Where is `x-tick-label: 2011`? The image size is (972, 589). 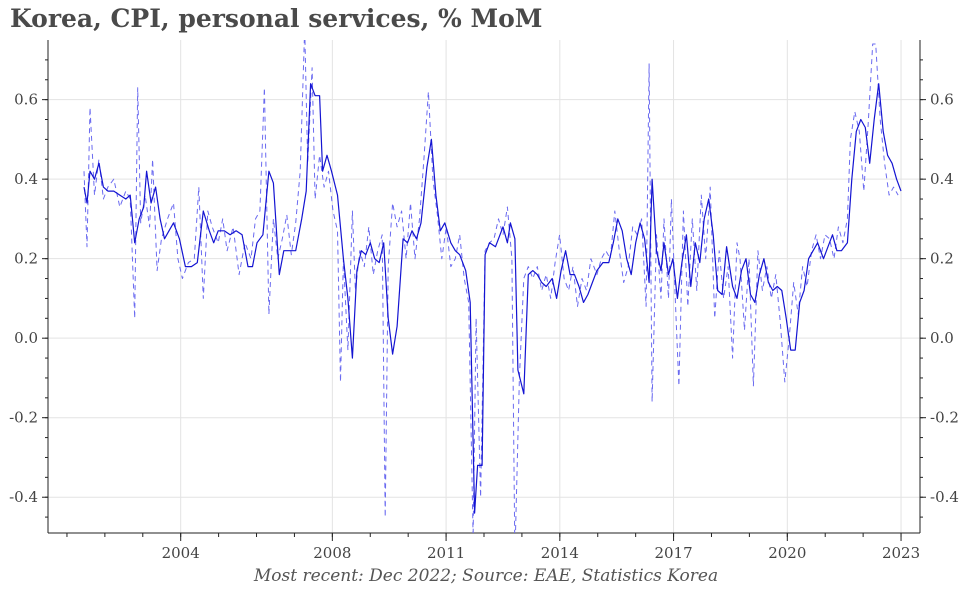
x-tick-label: 2011 is located at coordinates (446, 553).